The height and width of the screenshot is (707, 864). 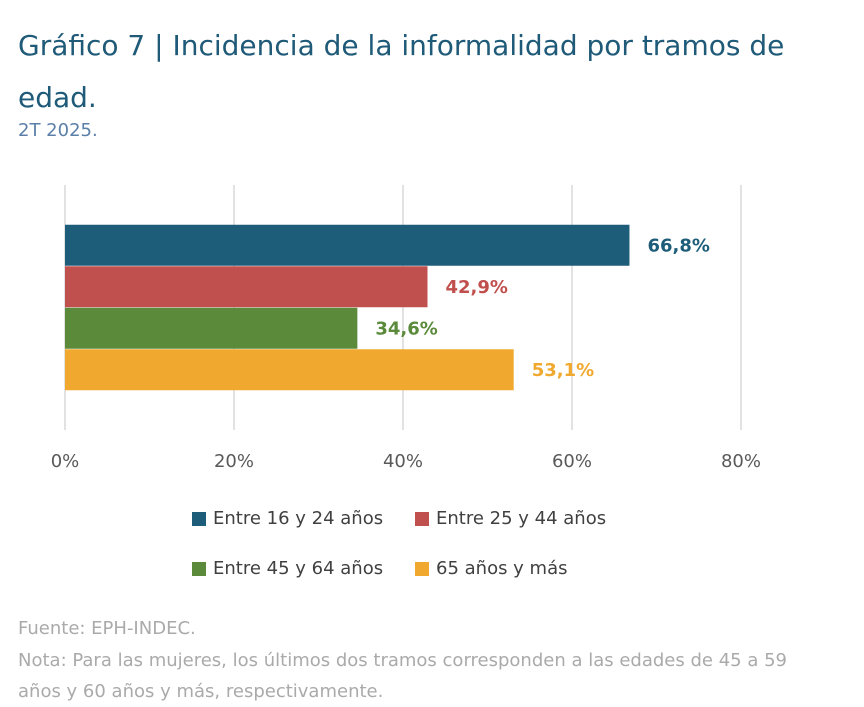 What do you see at coordinates (572, 461) in the screenshot?
I see `x-tick-label: 60%` at bounding box center [572, 461].